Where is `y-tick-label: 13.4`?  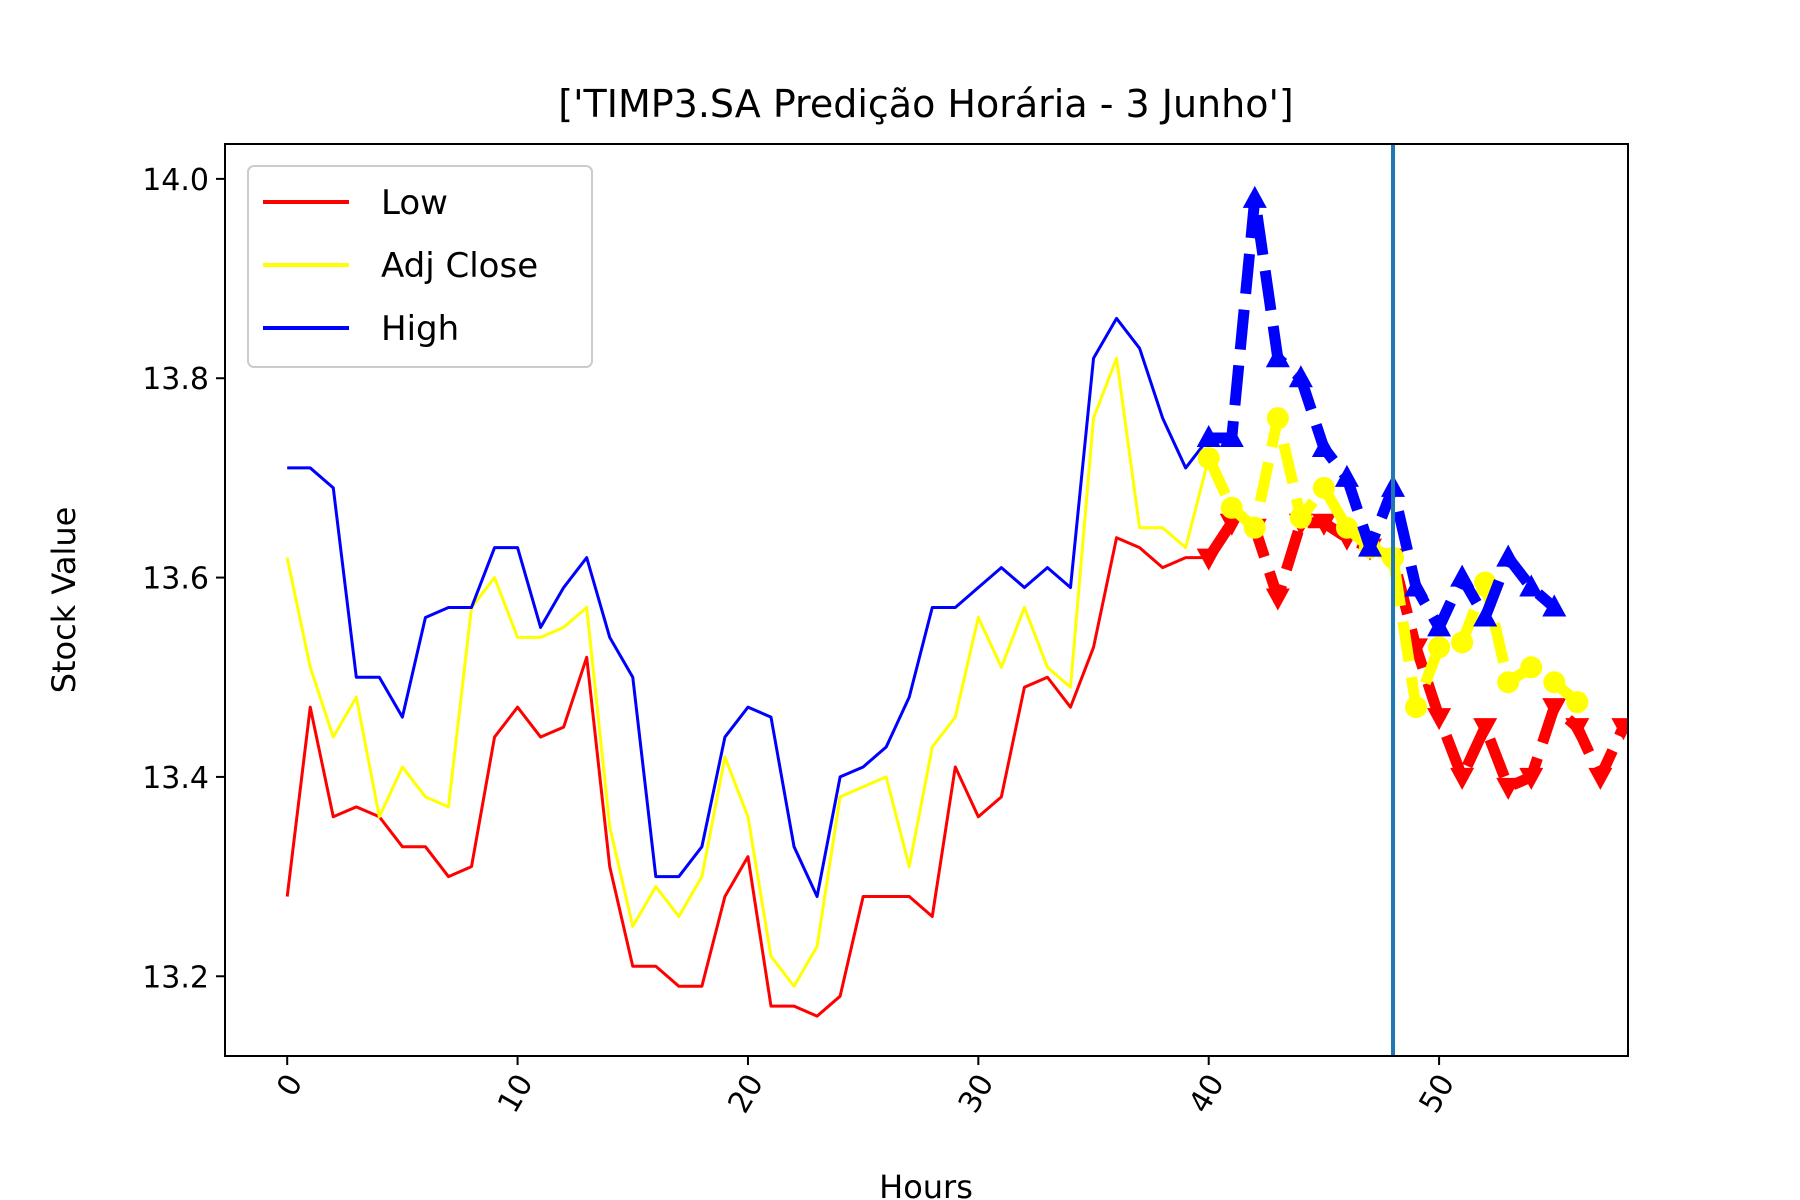 y-tick-label: 13.4 is located at coordinates (175, 778).